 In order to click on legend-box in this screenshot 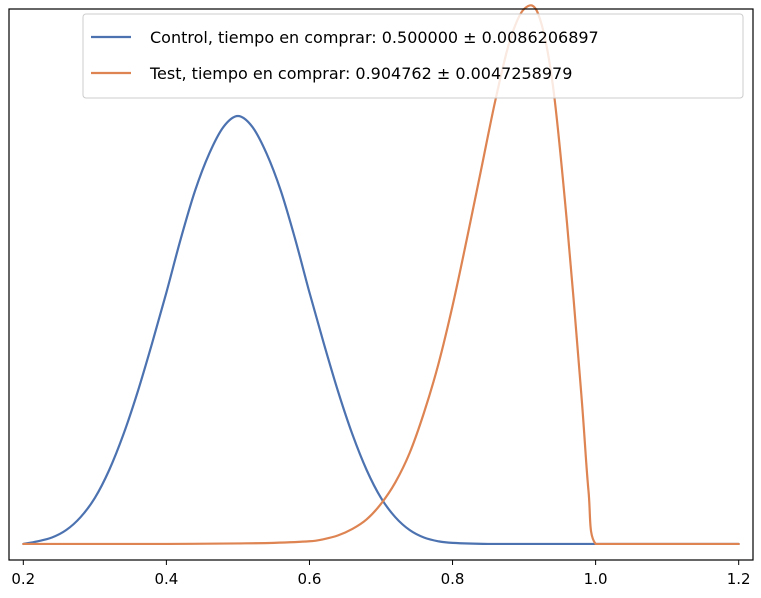, I will do `click(413, 56)`.